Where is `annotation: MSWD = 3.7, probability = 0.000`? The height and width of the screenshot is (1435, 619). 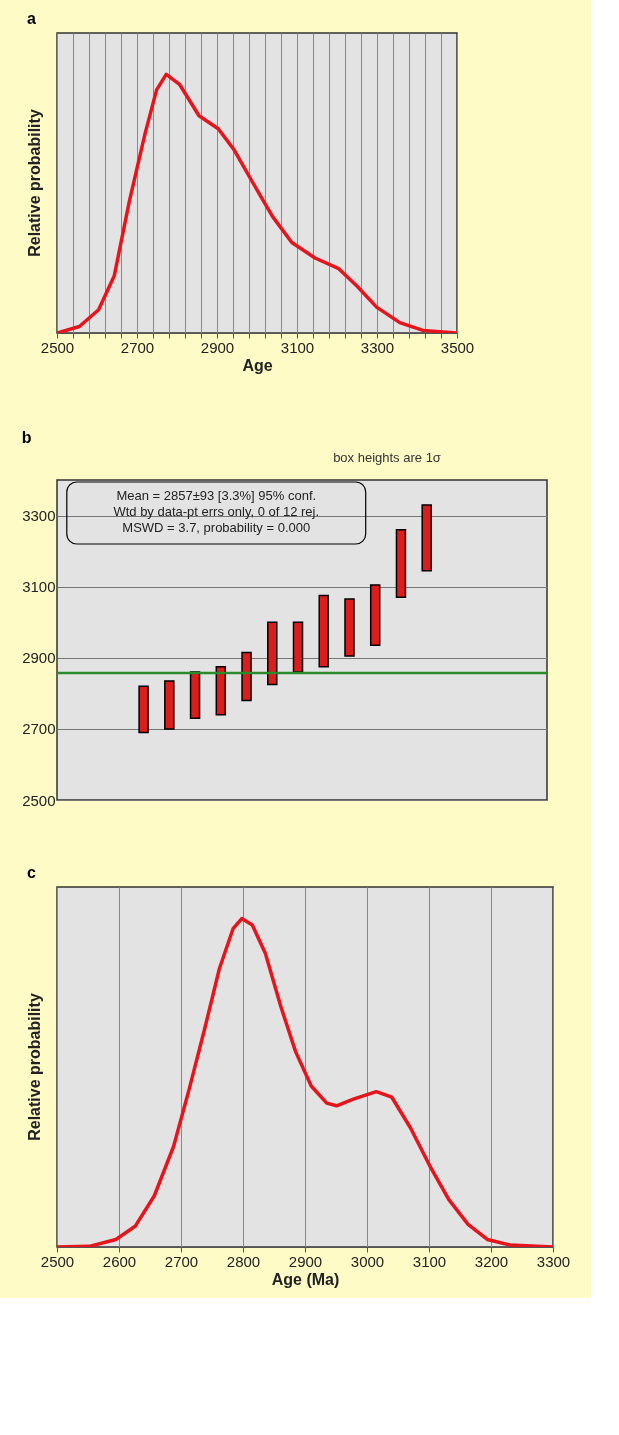 annotation: MSWD = 3.7, probability = 0.000 is located at coordinates (216, 527).